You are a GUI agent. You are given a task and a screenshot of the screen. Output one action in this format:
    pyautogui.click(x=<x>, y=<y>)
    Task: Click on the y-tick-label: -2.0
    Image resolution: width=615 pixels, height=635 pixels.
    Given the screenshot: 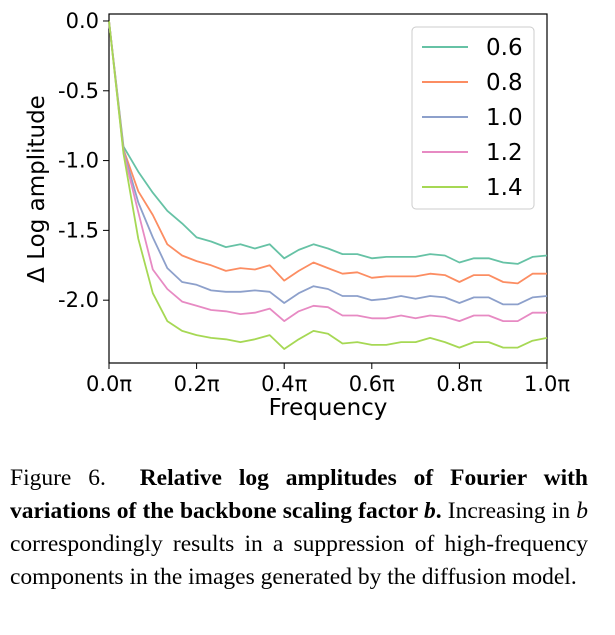 What is the action you would take?
    pyautogui.click(x=78, y=300)
    